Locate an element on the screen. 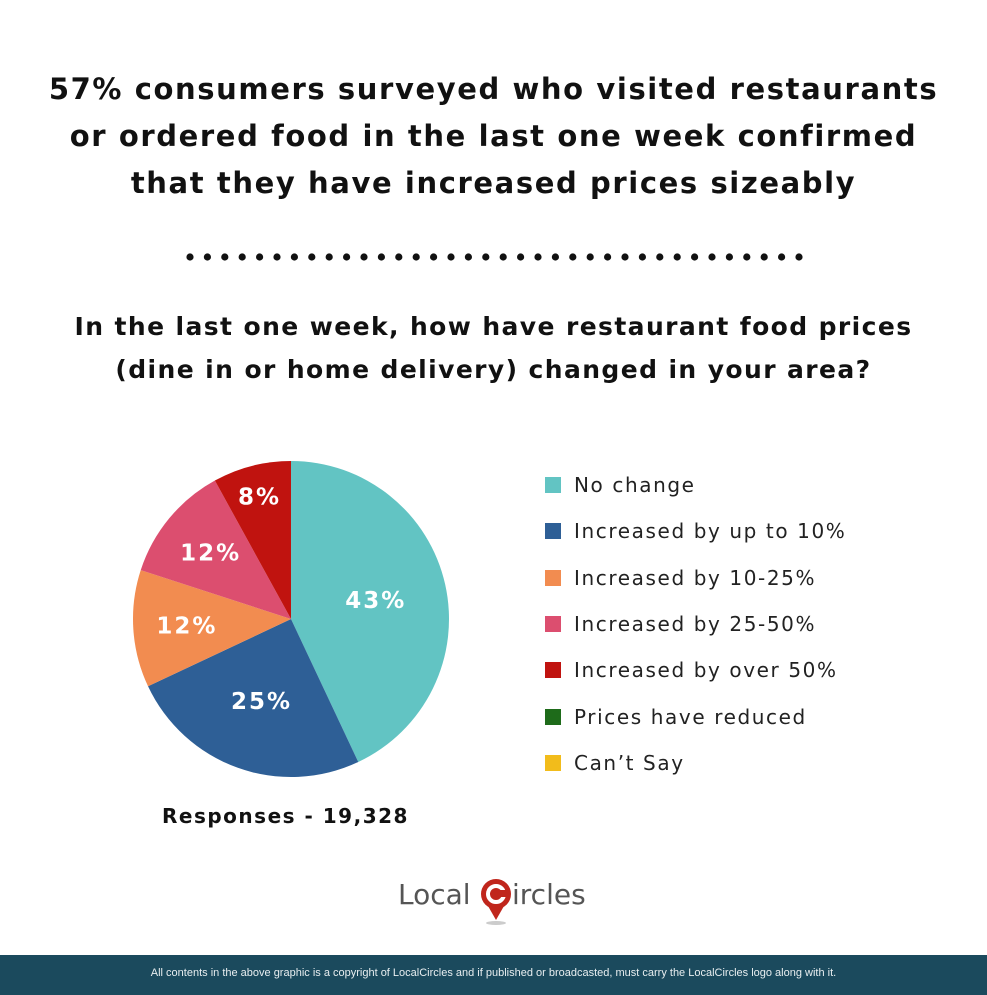 This screenshot has height=995, width=987. legend-item: No change is located at coordinates (695, 485).